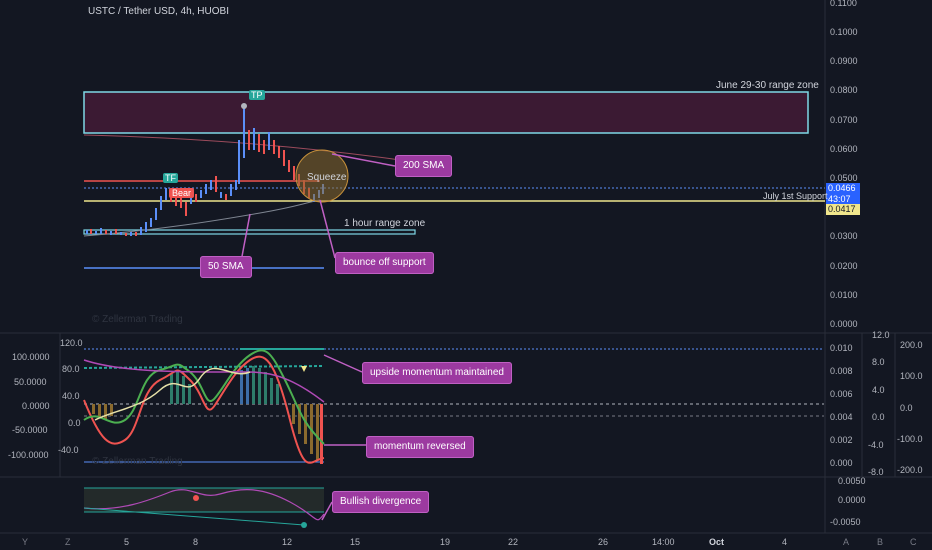 This screenshot has width=932, height=550. What do you see at coordinates (355, 542) in the screenshot?
I see `time-axis-3: 15` at bounding box center [355, 542].